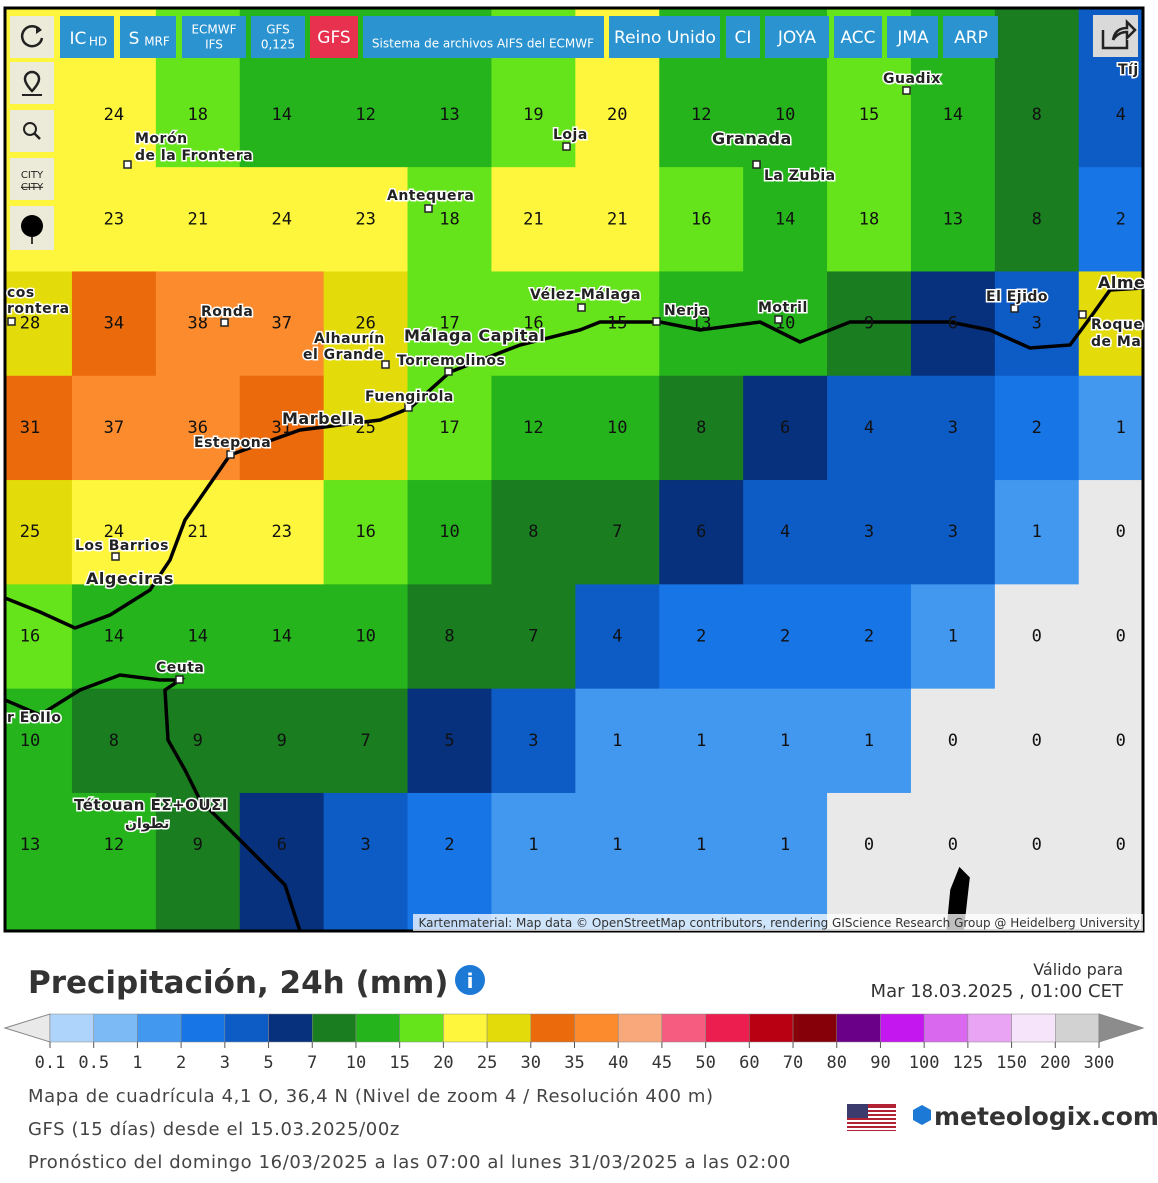 Image resolution: width=1158 pixels, height=1183 pixels. Describe the element at coordinates (1116, 342) in the screenshot. I see `place-label: de Ma` at that location.